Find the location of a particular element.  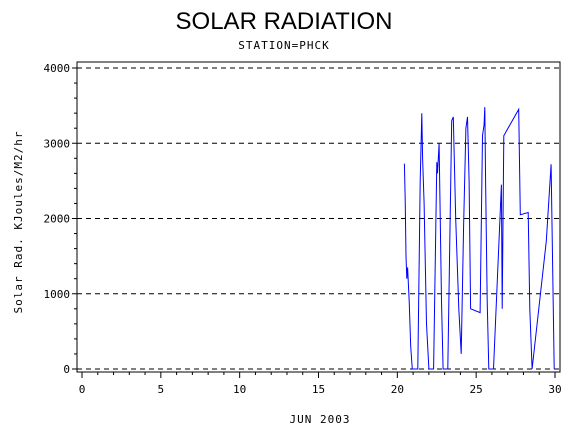

y-tick-label: 2000 is located at coordinates (57, 219).